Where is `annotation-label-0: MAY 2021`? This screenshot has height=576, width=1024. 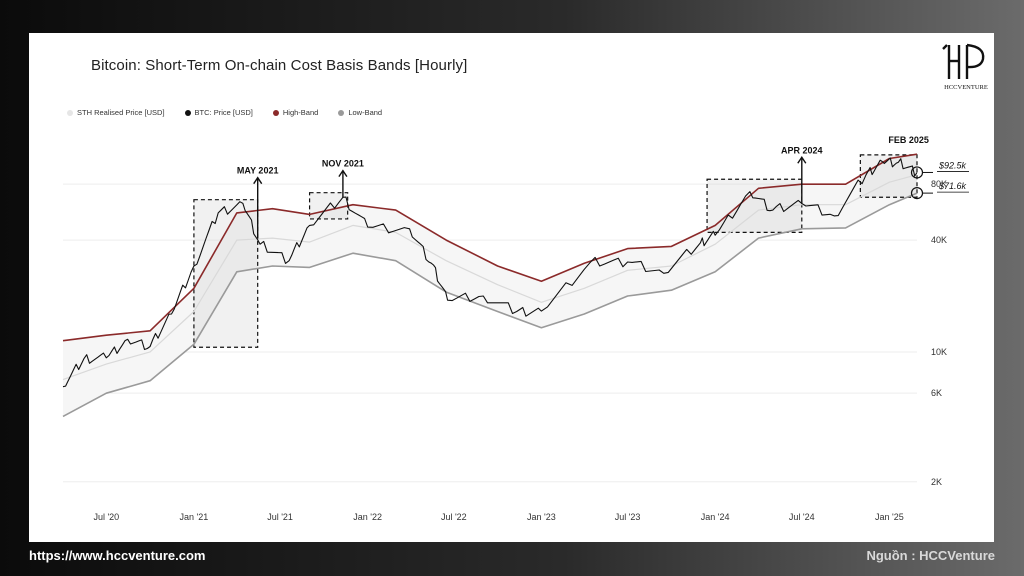
annotation-label-0: MAY 2021 is located at coordinates (258, 171).